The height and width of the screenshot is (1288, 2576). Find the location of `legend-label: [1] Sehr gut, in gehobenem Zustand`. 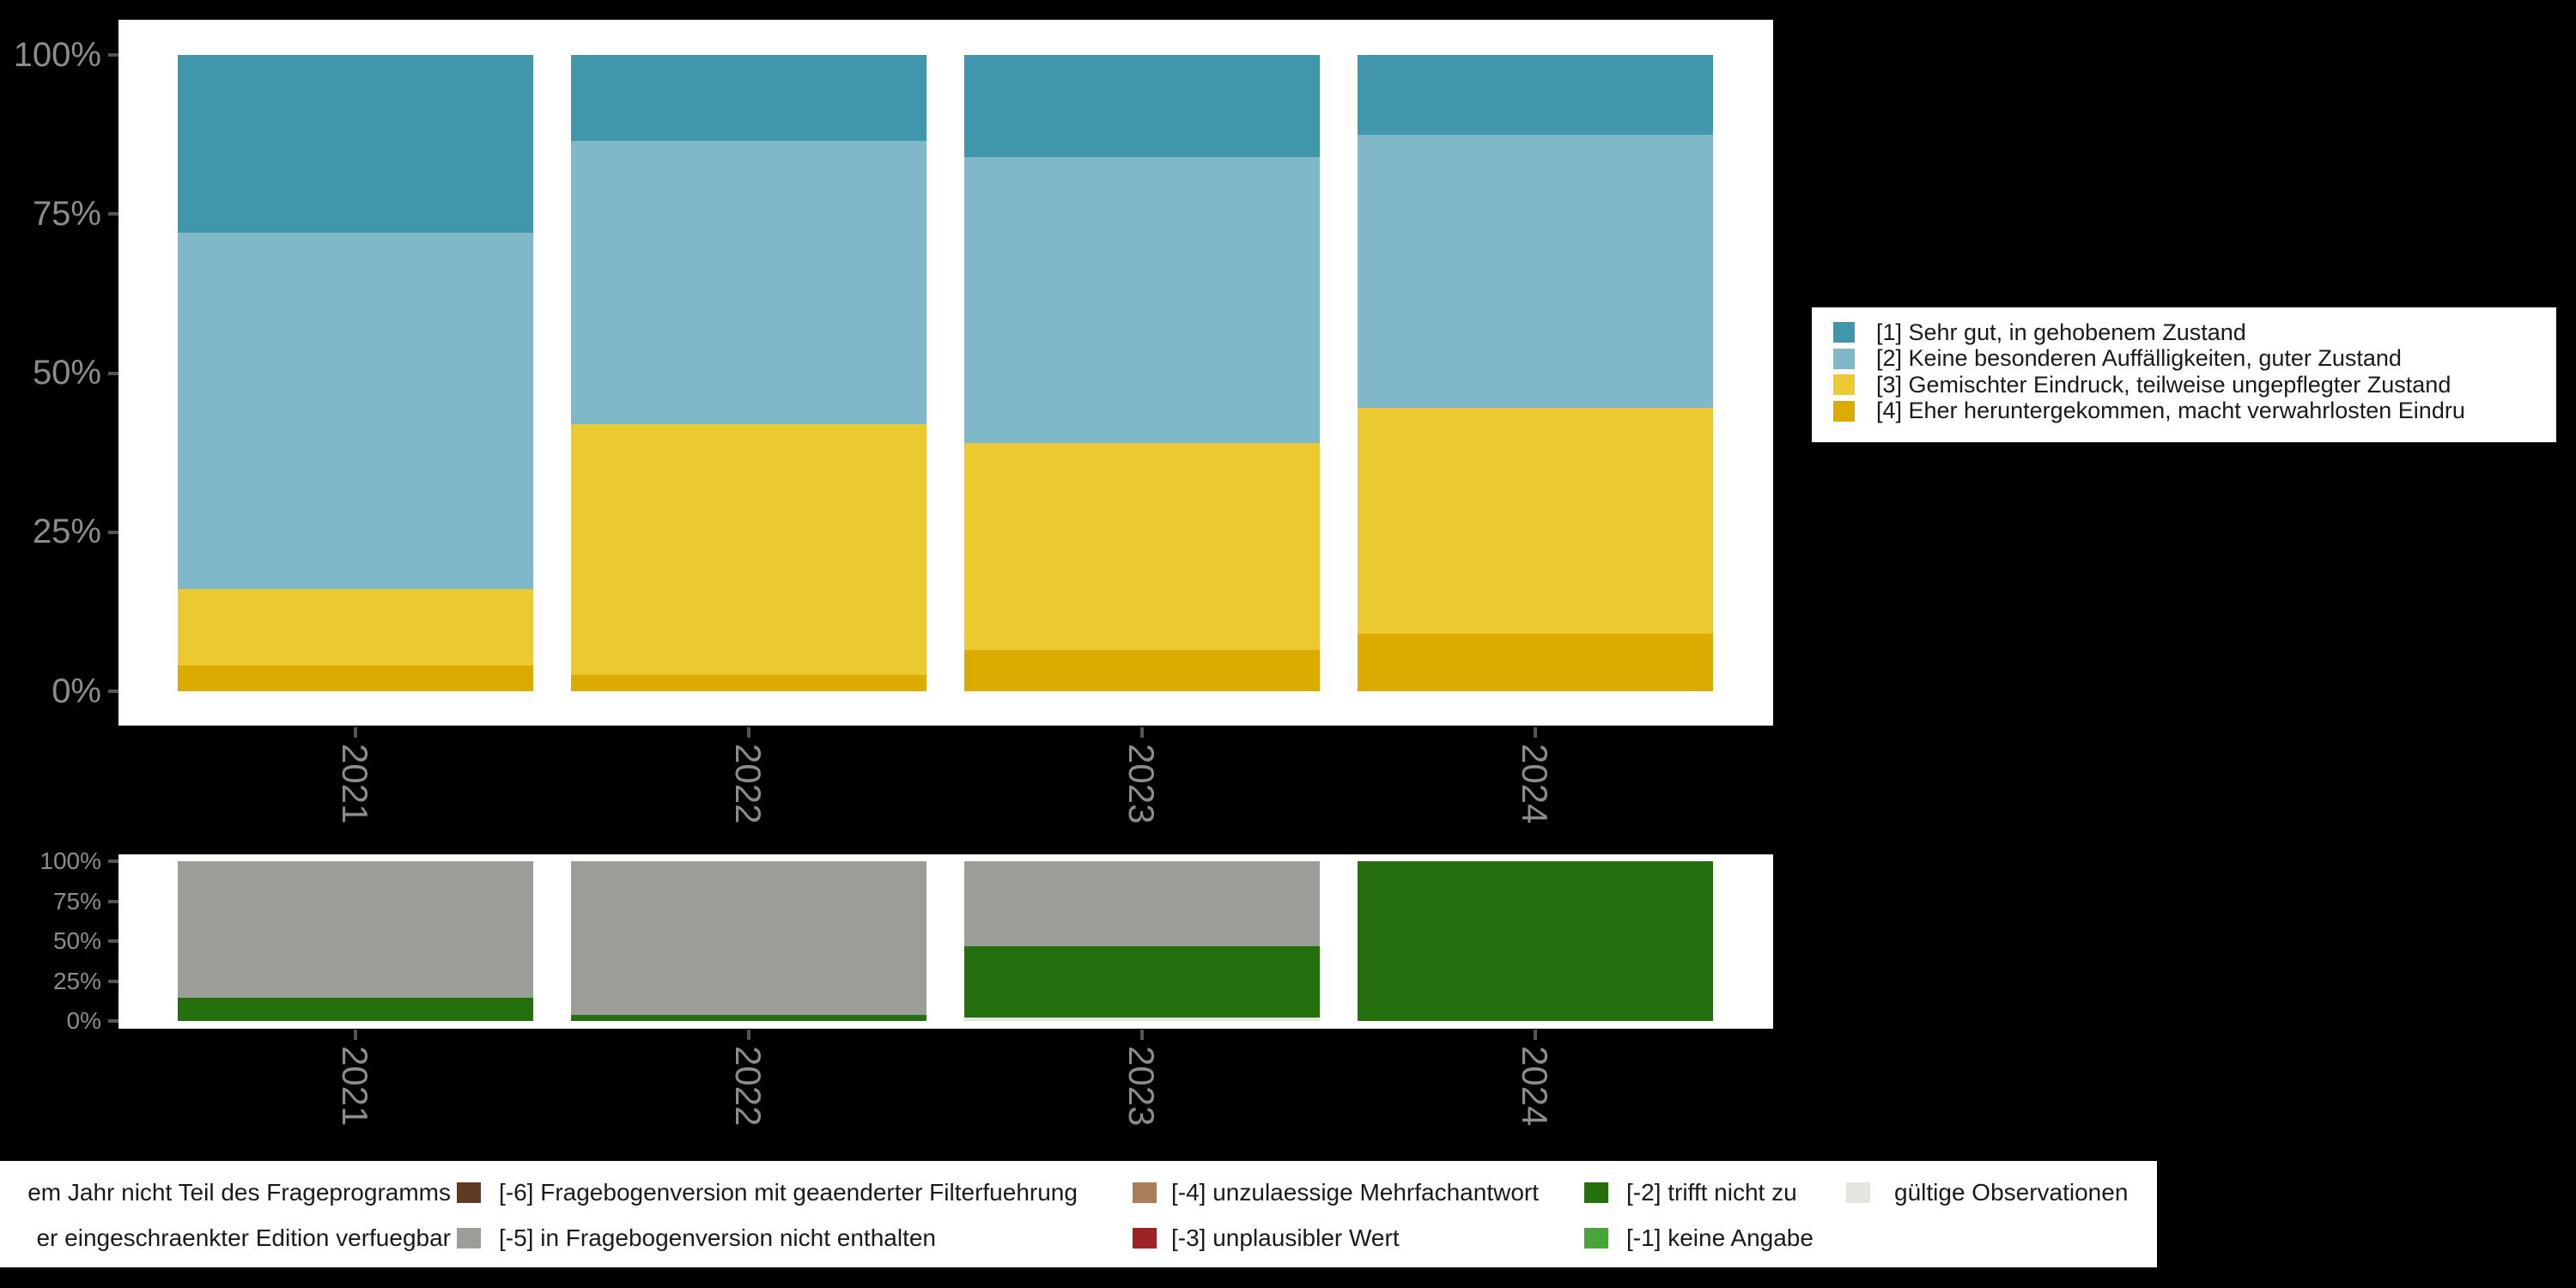

legend-label: [1] Sehr gut, in gehobenem Zustand is located at coordinates (2061, 332).